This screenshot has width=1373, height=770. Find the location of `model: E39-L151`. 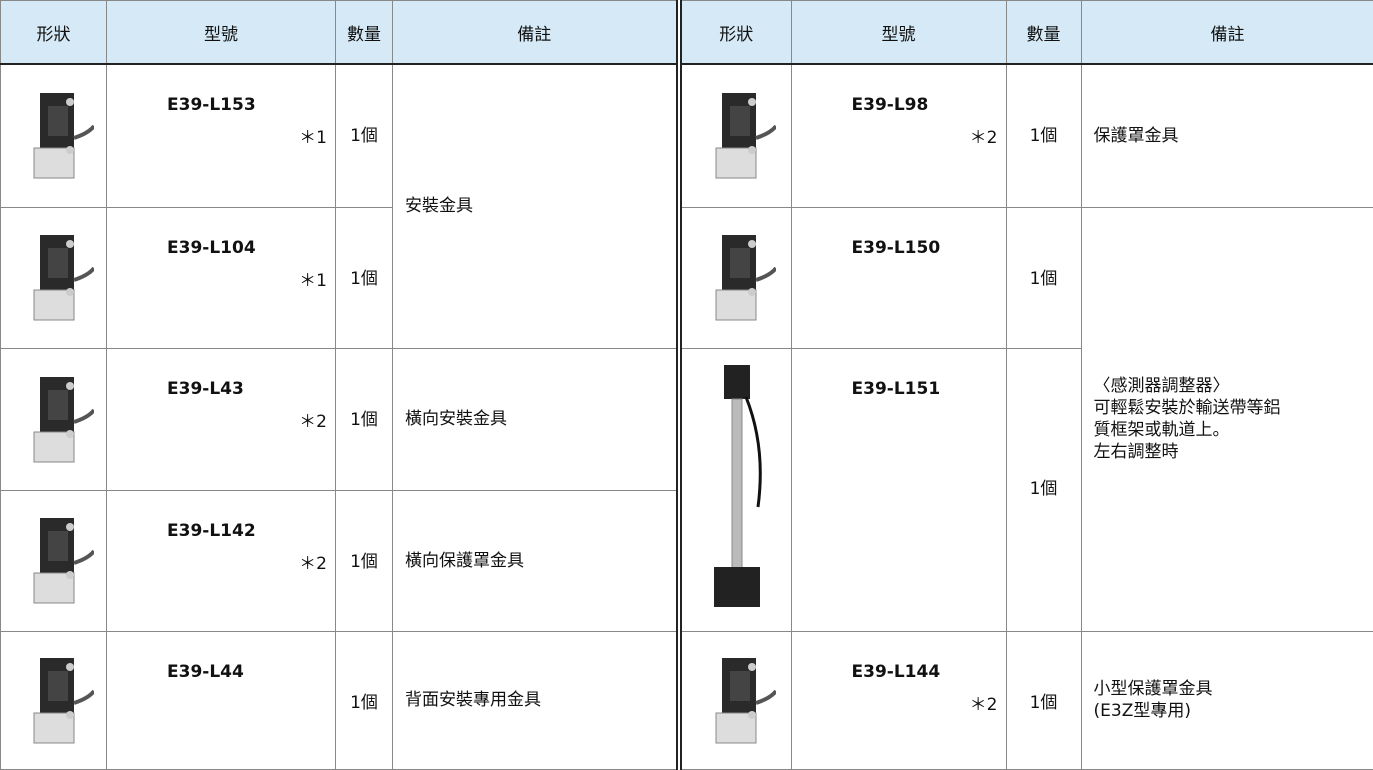

model: E39-L151 is located at coordinates (929, 389).